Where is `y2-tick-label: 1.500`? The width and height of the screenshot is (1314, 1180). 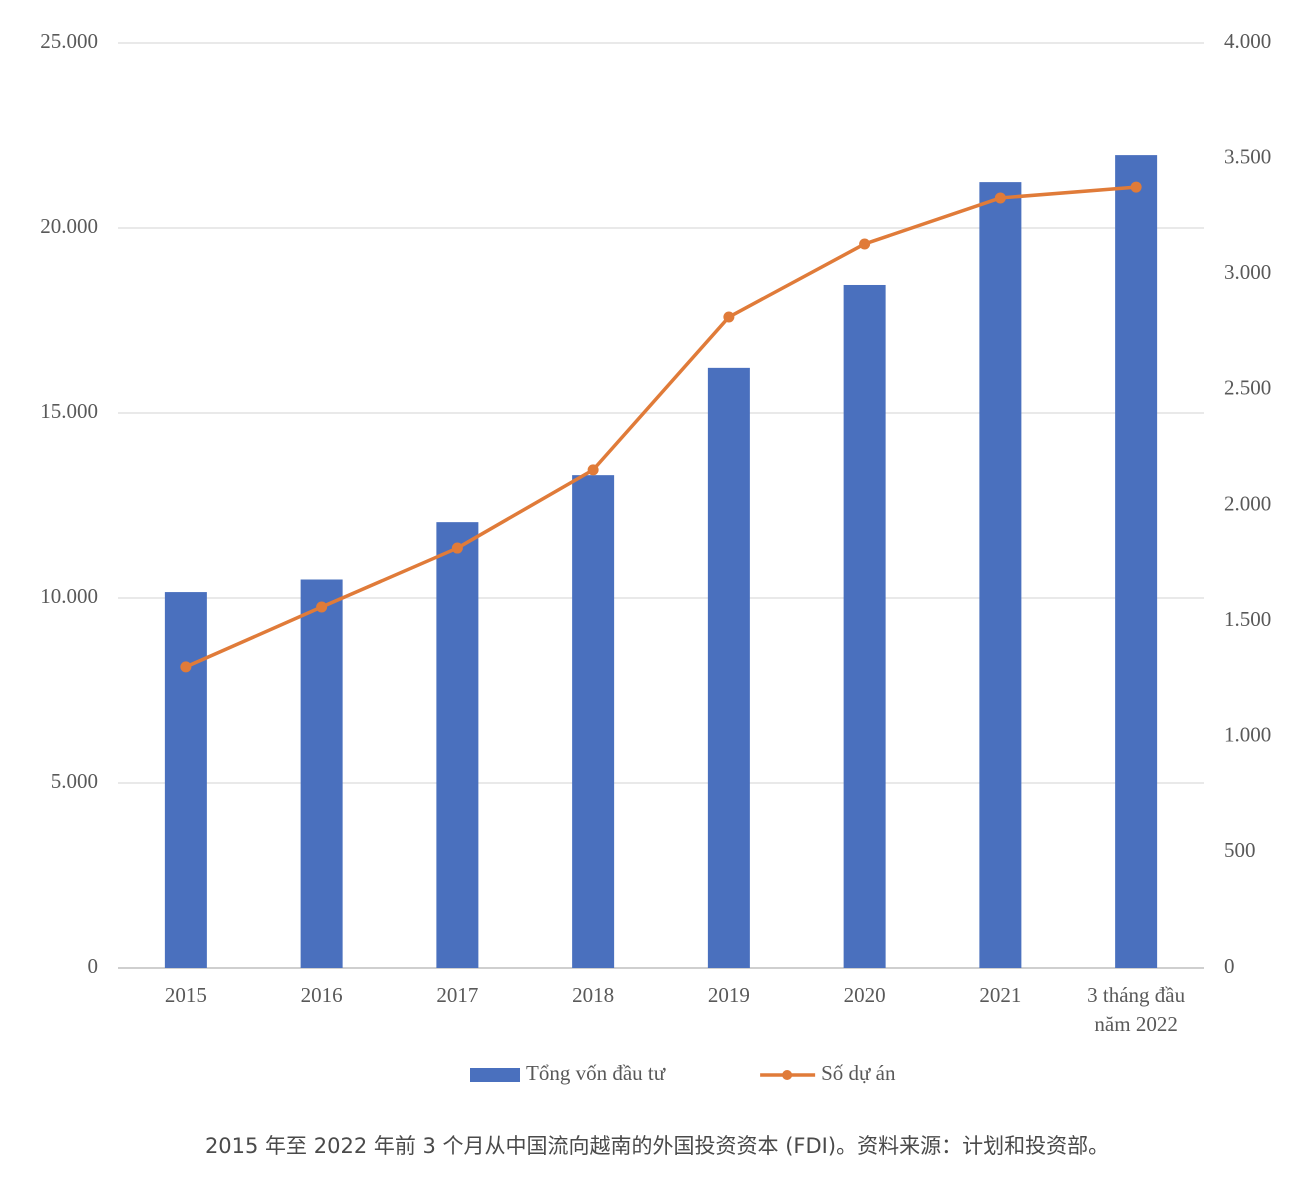
y2-tick-label: 1.500 is located at coordinates (1247, 619).